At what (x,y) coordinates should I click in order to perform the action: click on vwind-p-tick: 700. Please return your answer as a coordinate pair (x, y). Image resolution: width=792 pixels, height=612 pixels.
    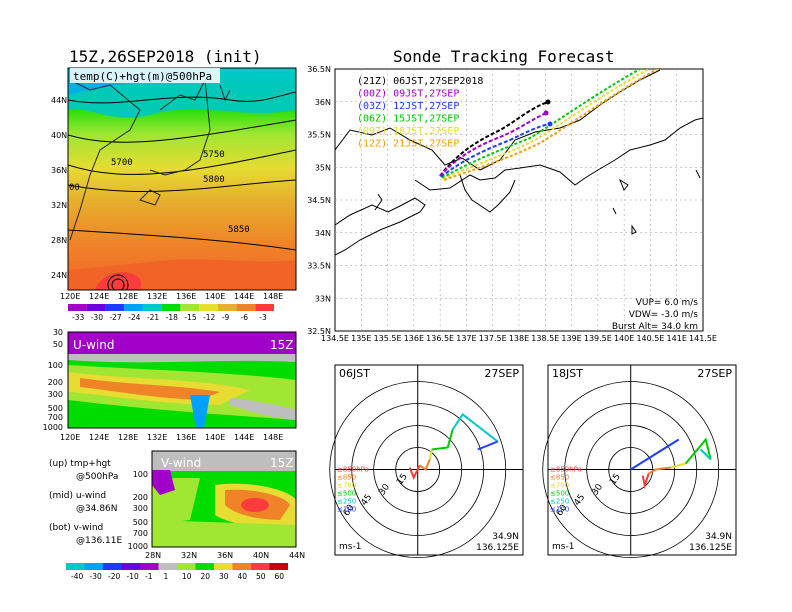
    Looking at the image, I should click on (140, 533).